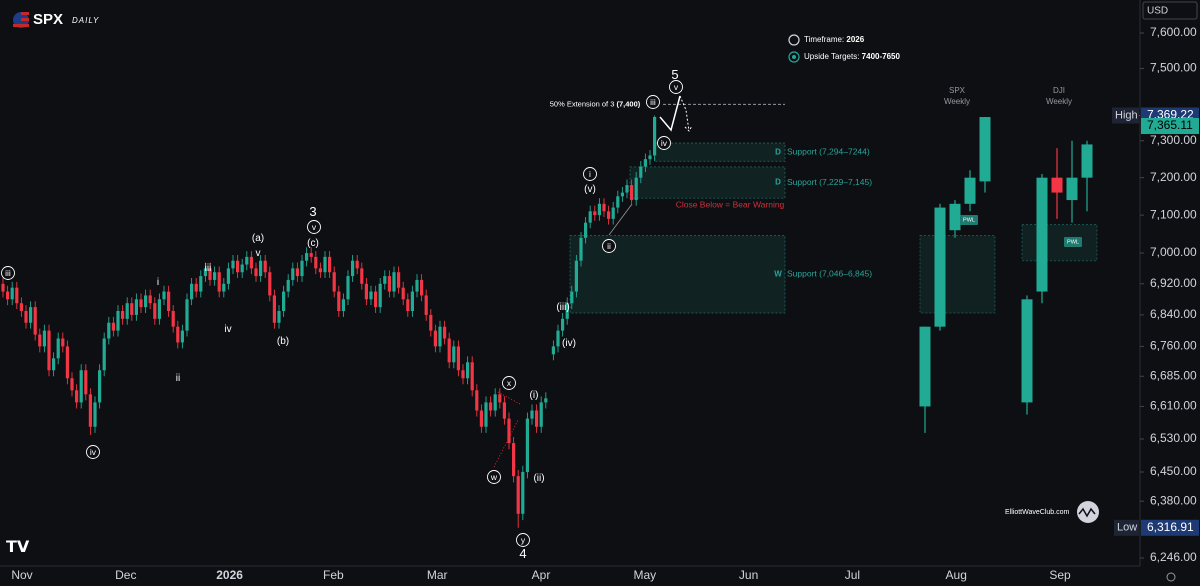 This screenshot has height=586, width=1200. What do you see at coordinates (258, 238) in the screenshot?
I see `wave-label: (a)` at bounding box center [258, 238].